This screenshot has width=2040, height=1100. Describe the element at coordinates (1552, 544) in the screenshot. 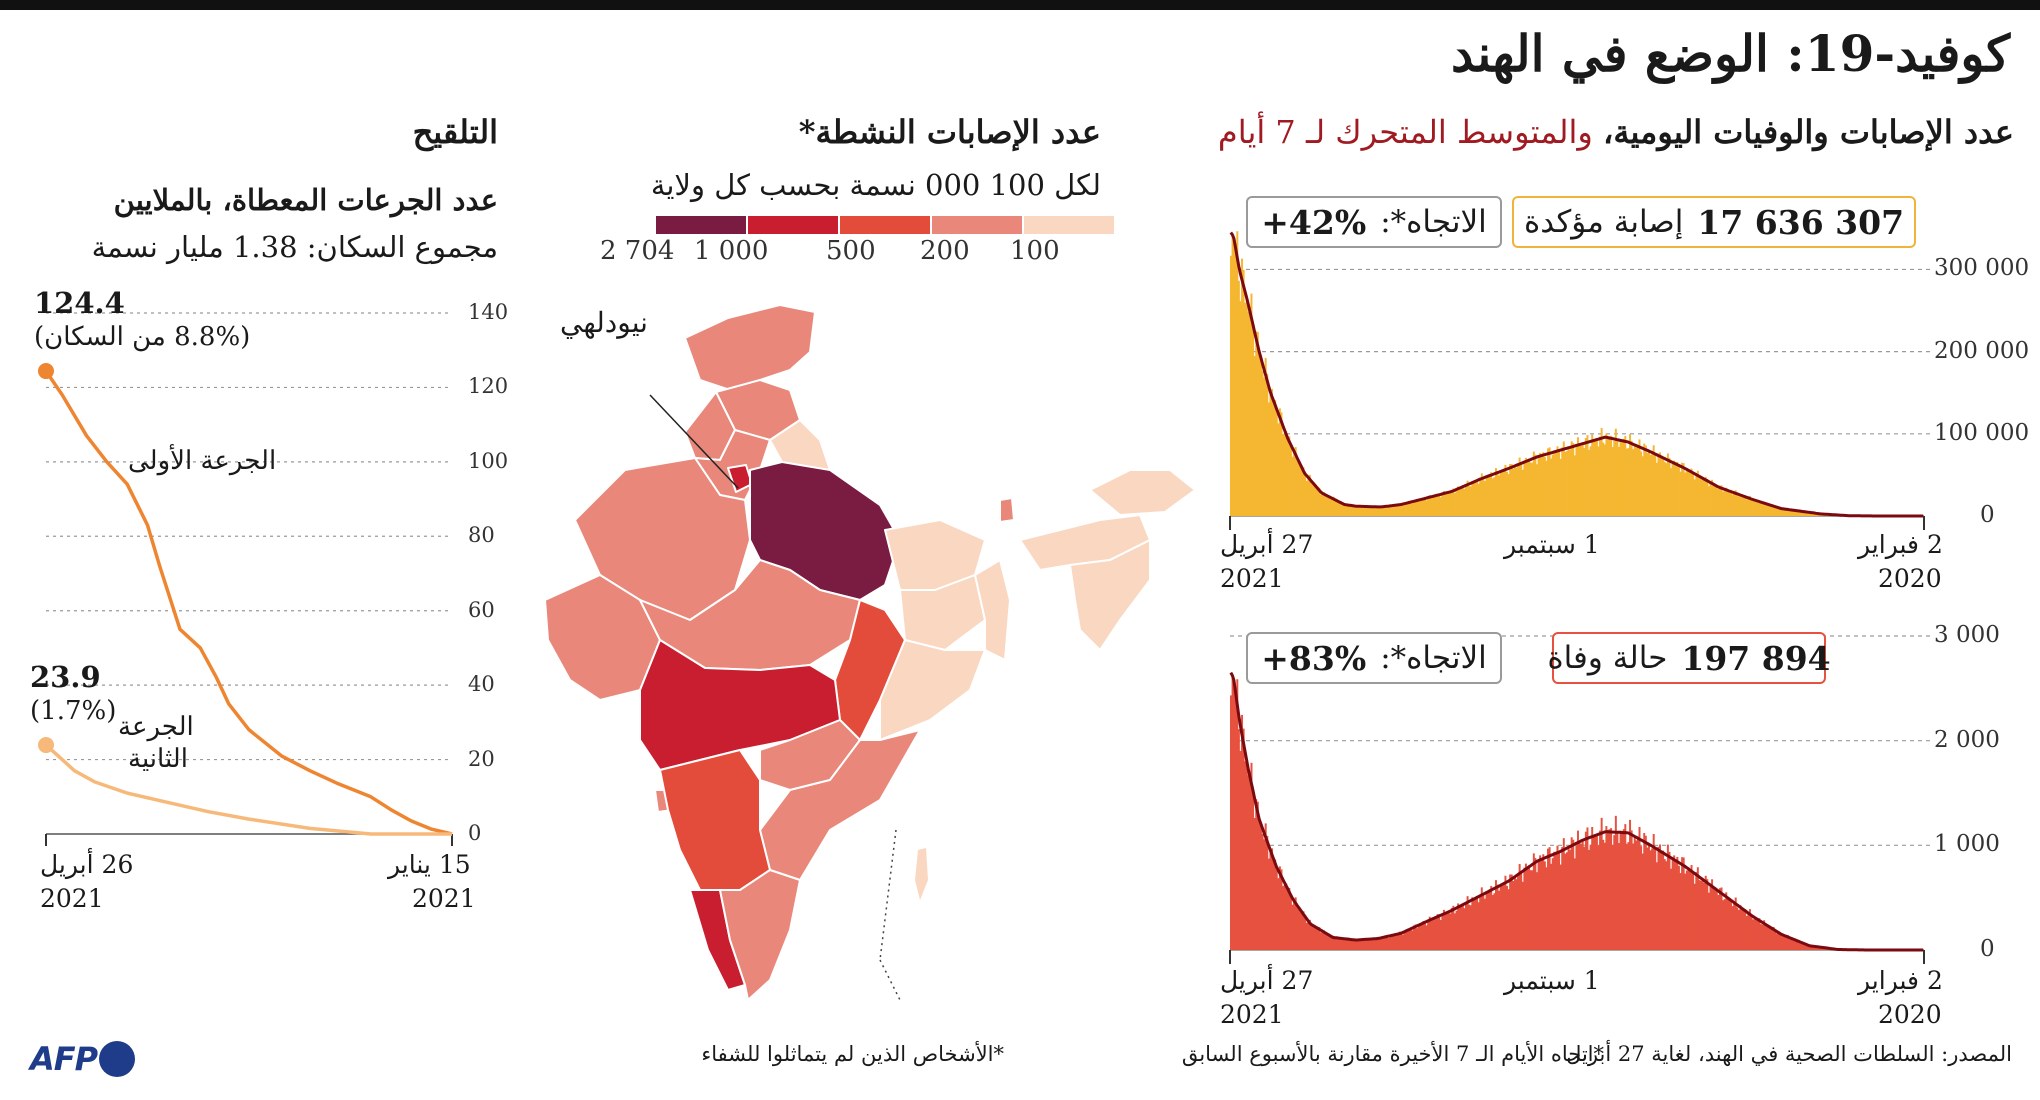

I see `cases-x-mid: 1 سبتمبر` at that location.